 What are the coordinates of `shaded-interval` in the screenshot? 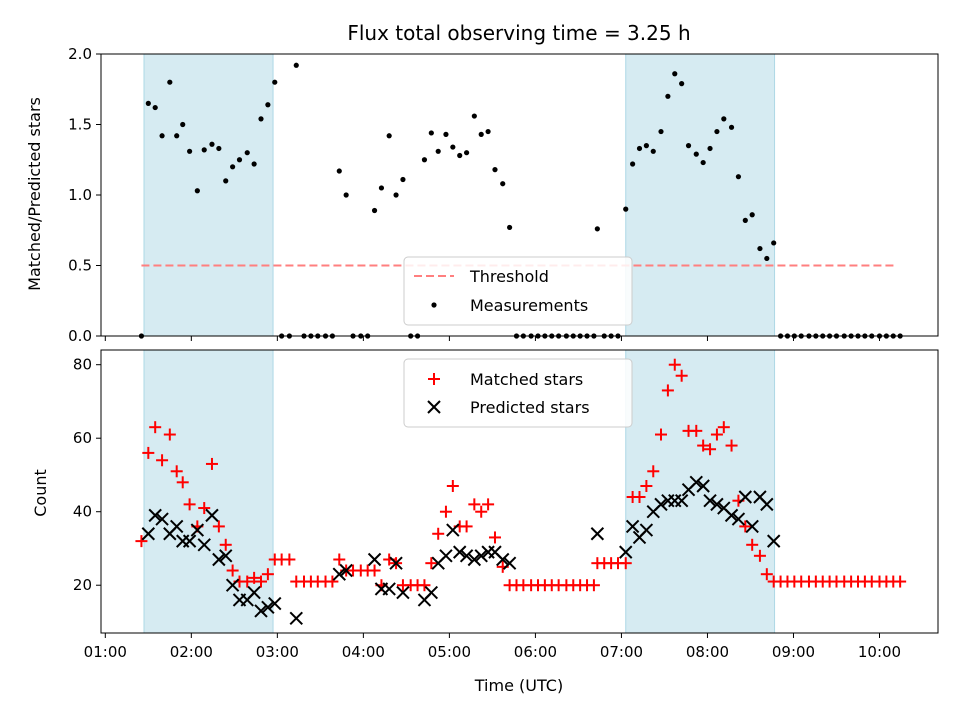 It's located at (700, 491).